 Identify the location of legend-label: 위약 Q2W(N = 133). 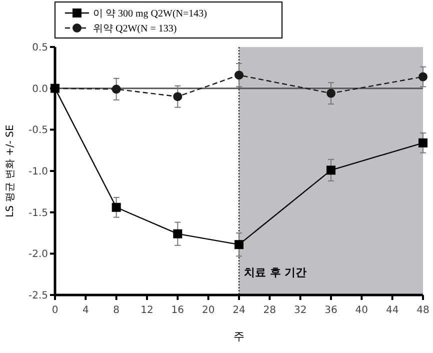
(135, 29).